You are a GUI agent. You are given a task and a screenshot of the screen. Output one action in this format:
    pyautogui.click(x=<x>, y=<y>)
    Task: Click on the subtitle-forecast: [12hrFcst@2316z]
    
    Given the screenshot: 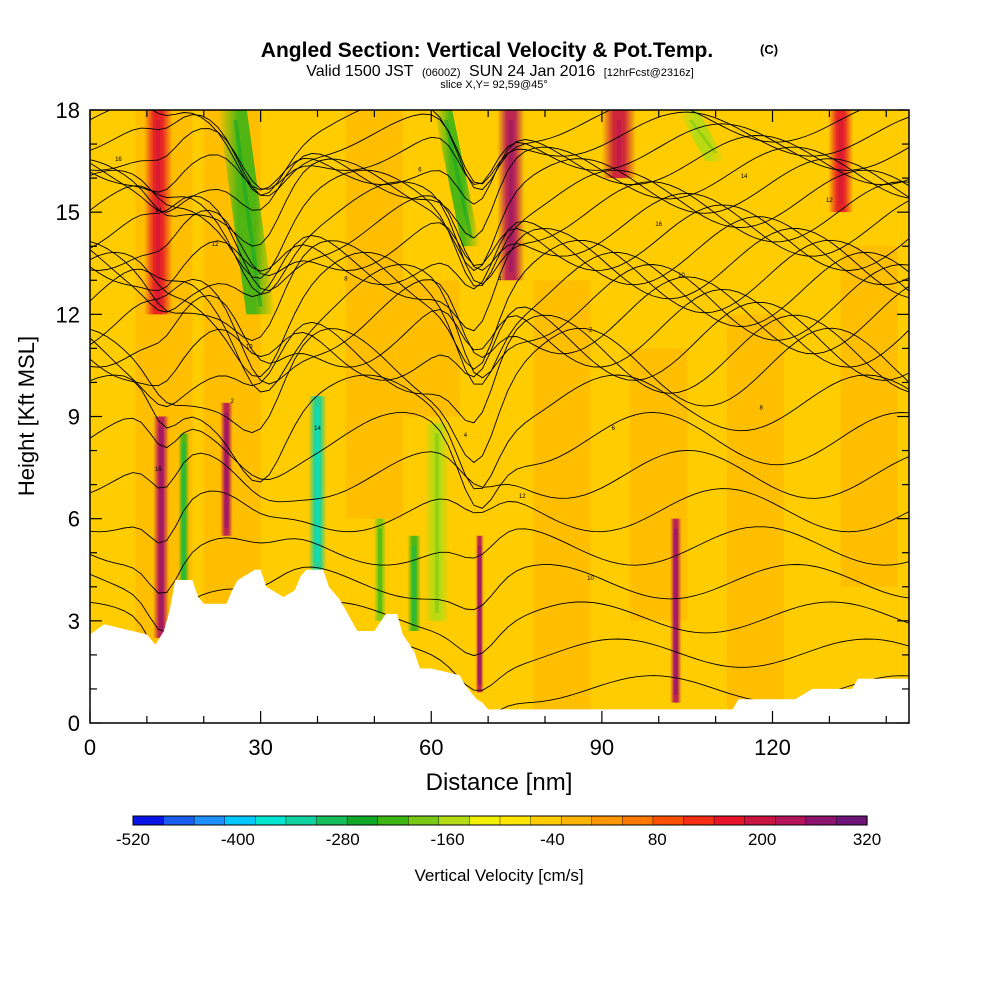 What is the action you would take?
    pyautogui.click(x=649, y=73)
    